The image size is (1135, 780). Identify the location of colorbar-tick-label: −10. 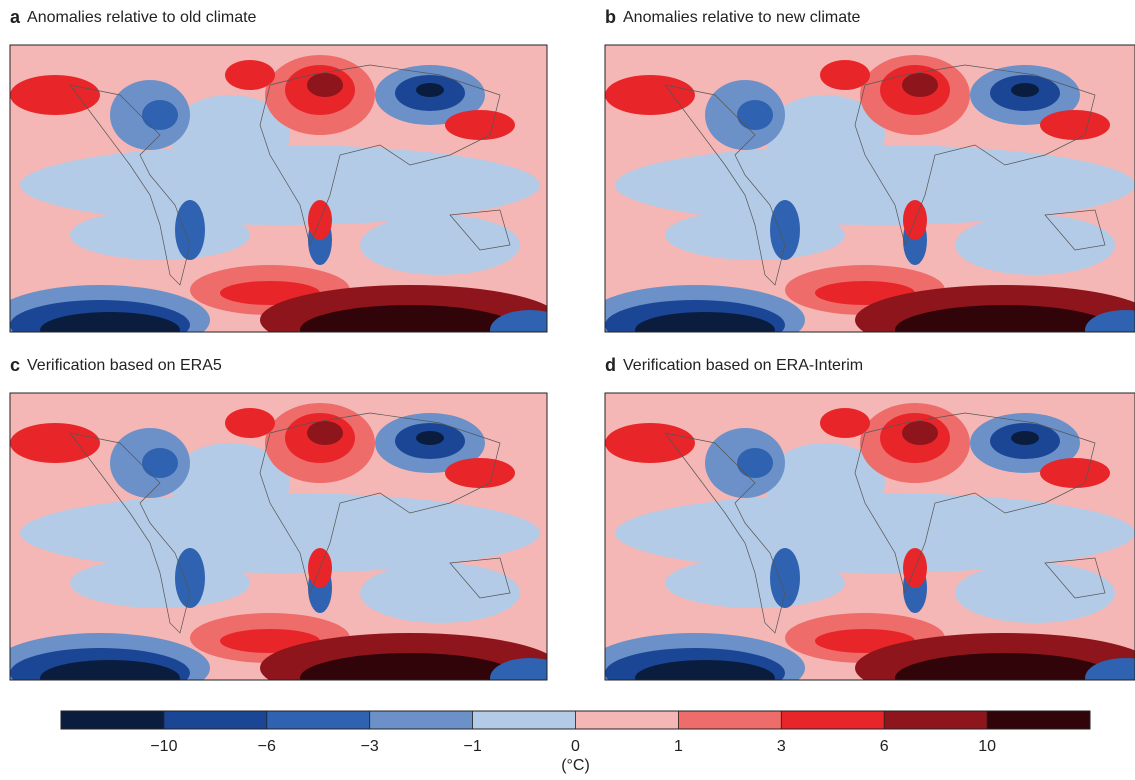
(163, 746).